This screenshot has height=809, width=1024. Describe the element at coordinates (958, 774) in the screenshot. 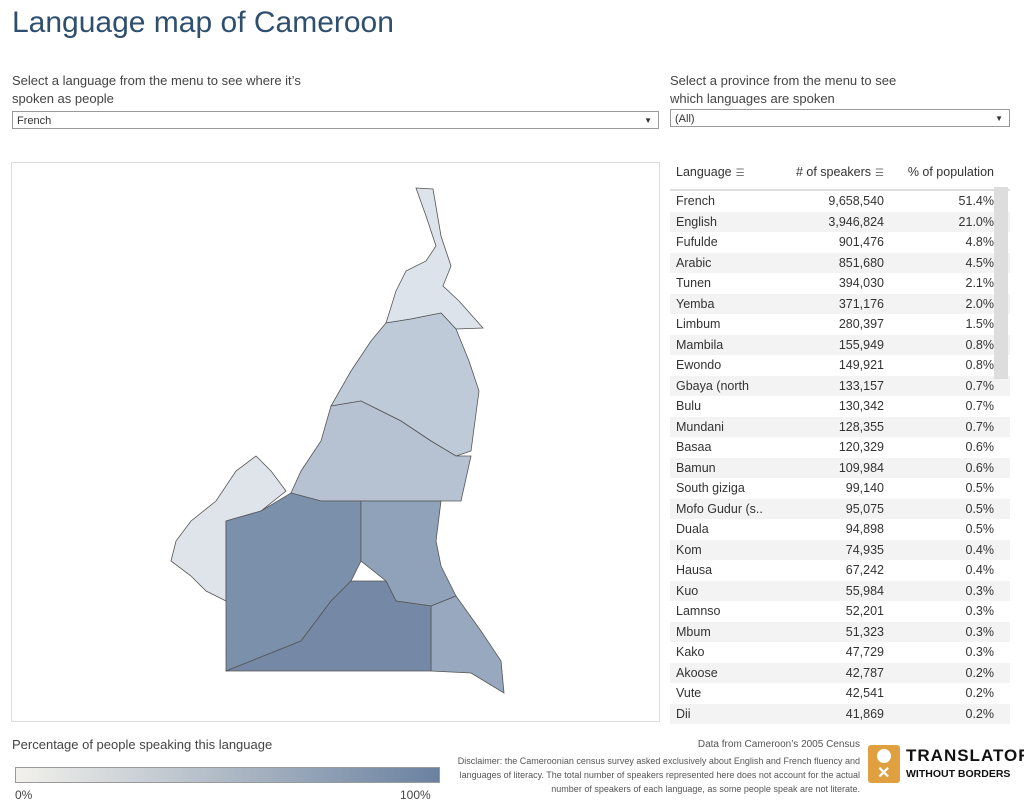

I see `logo-subtext: WITHOUT BORDERS` at that location.